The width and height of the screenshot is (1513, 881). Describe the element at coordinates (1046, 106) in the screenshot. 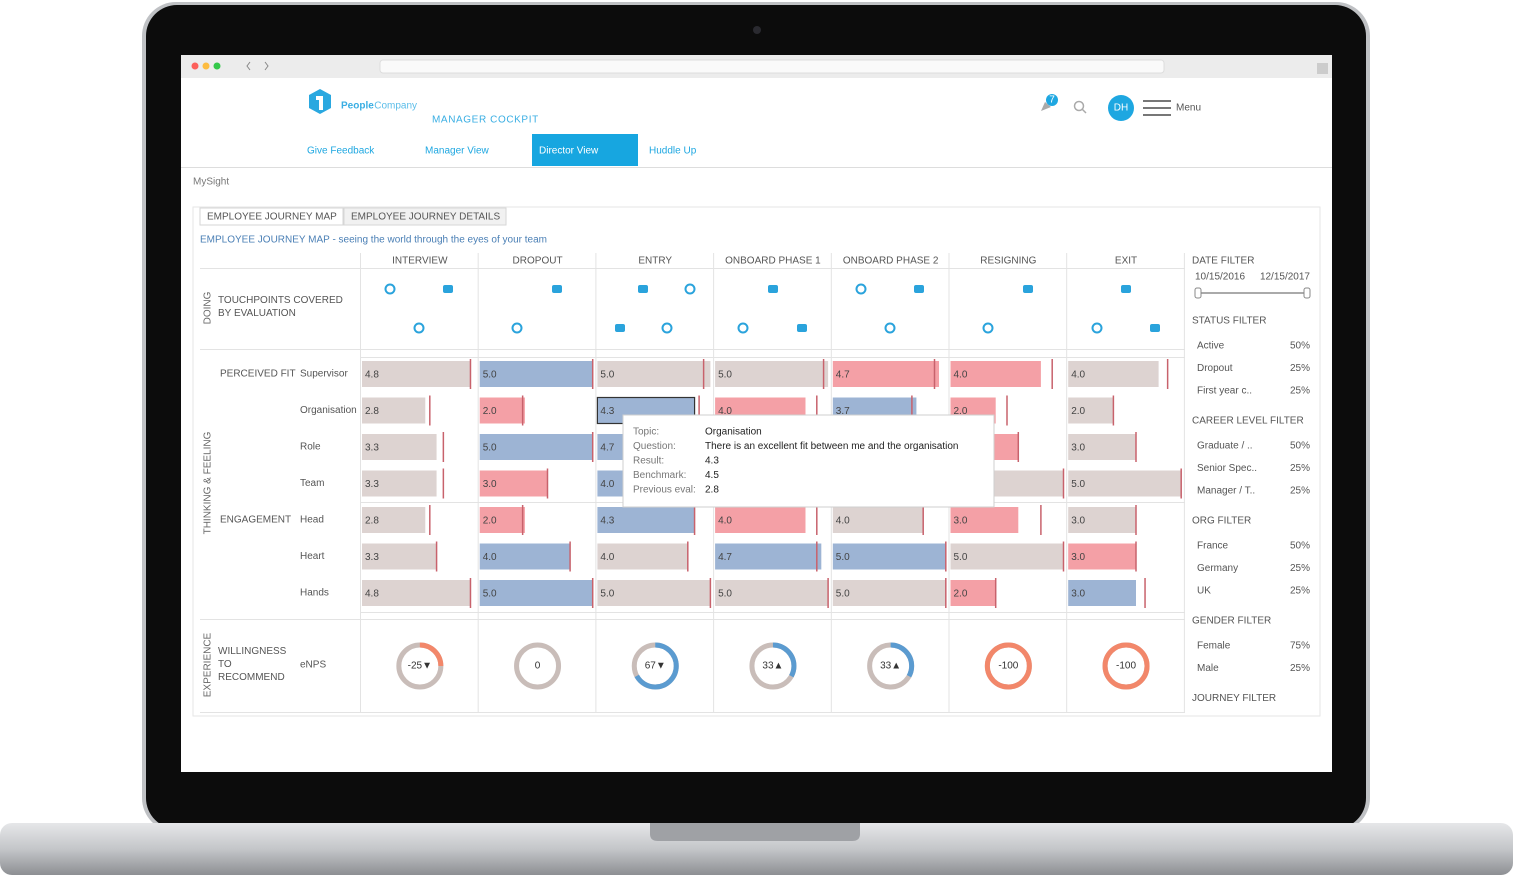

I see `notification-icon` at that location.